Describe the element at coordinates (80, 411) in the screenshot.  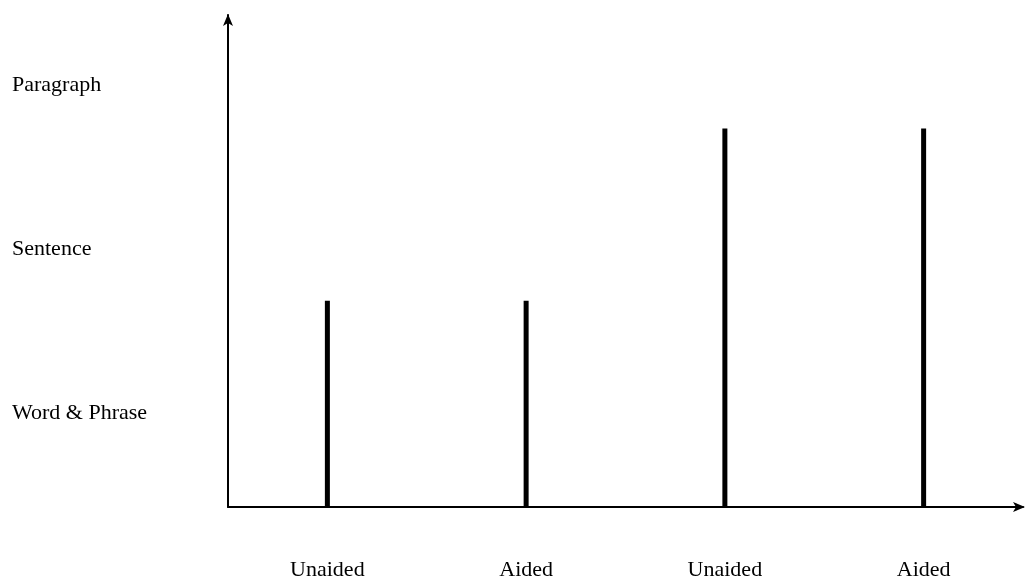
I see `text: Word & Phrase` at that location.